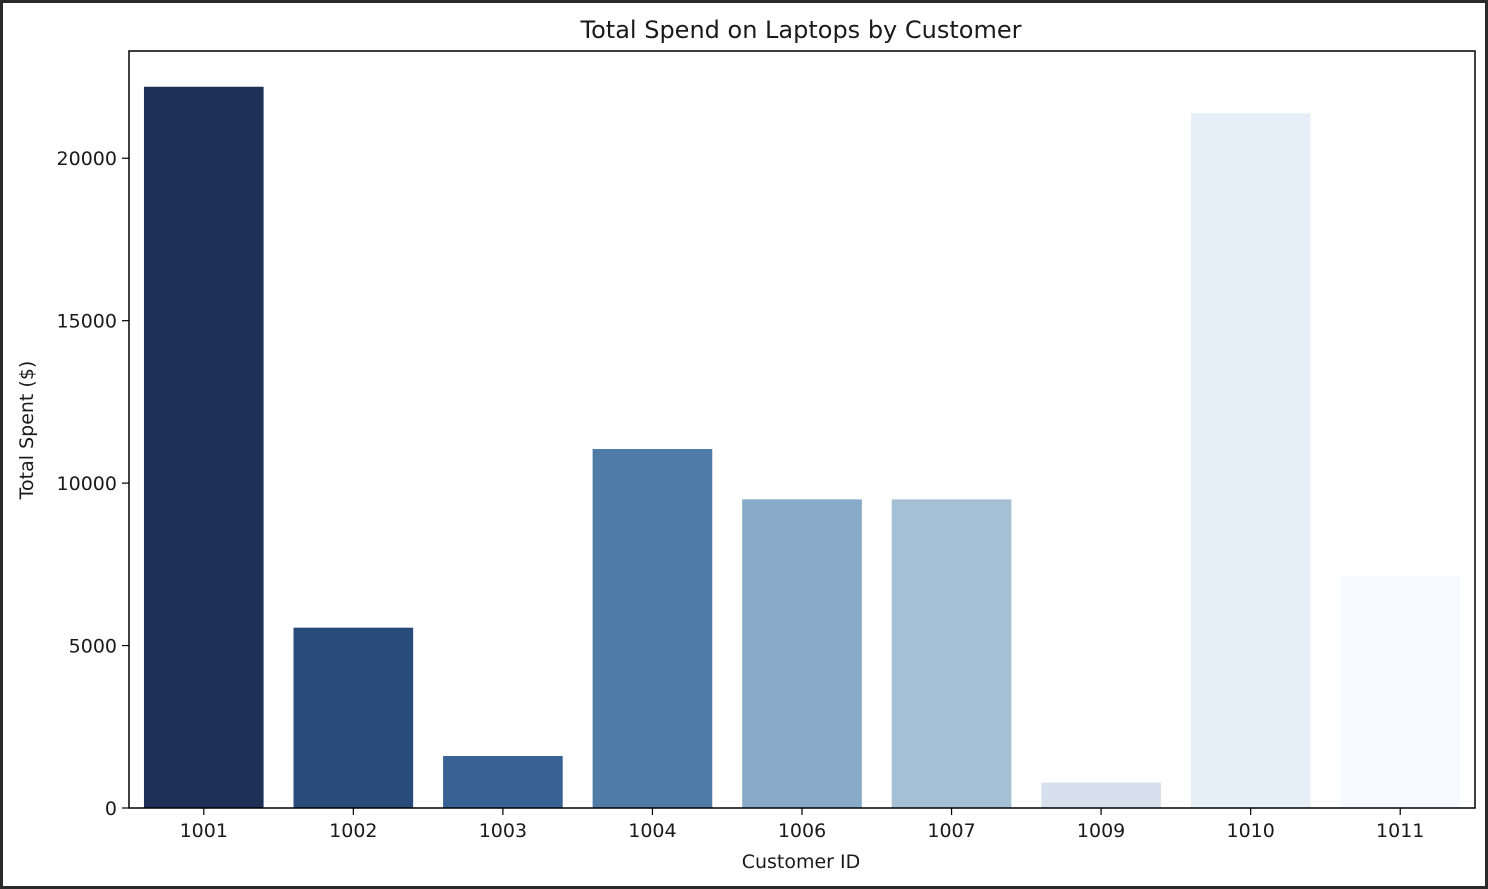  Describe the element at coordinates (87, 159) in the screenshot. I see `y-tick-label-20000: 20000` at that location.